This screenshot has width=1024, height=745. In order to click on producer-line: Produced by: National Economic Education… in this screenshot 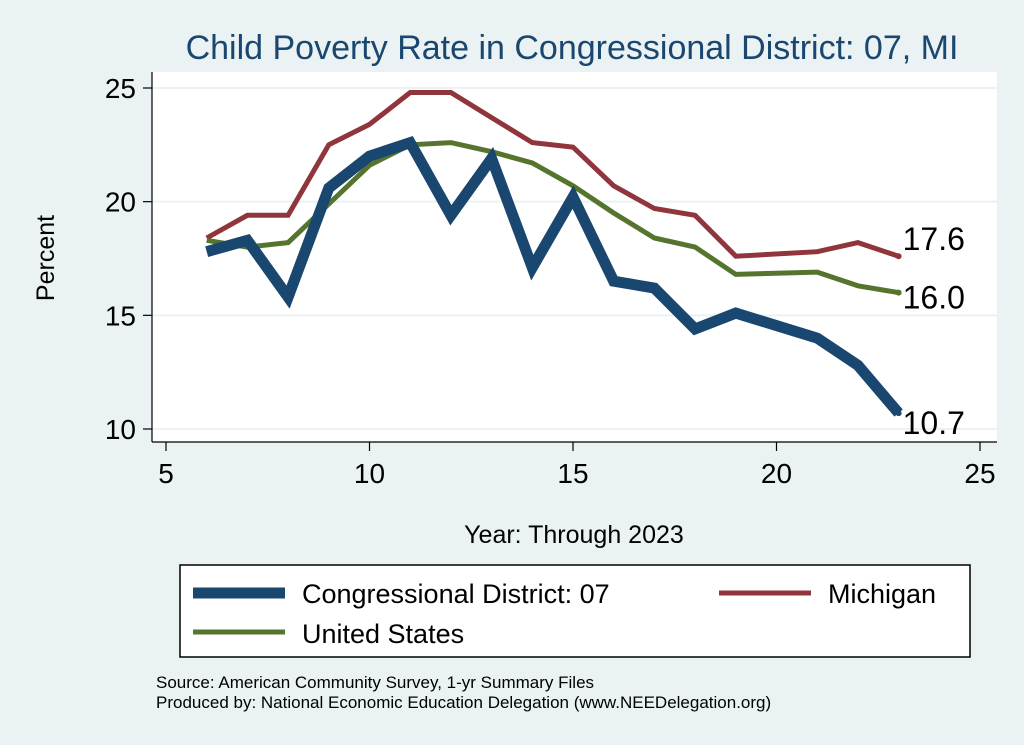, I will do `click(463, 702)`.